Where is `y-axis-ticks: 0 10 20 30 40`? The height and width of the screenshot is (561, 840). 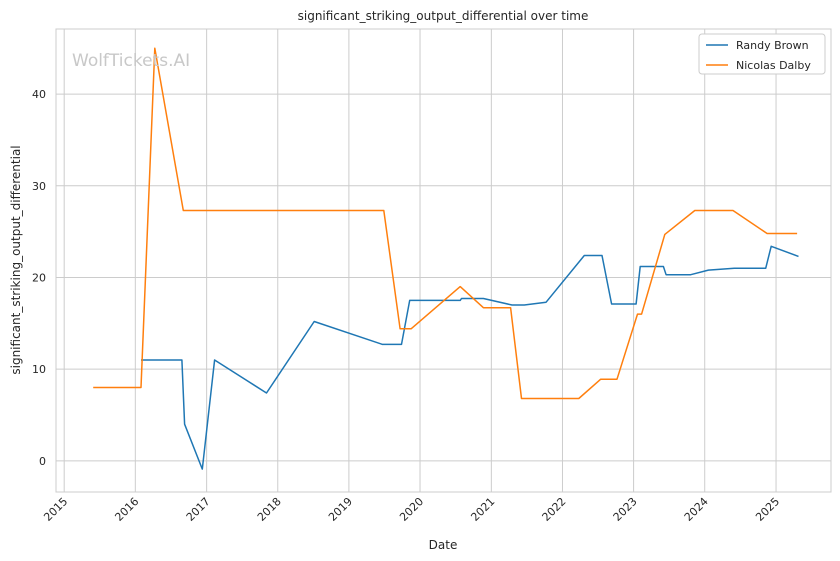
y-axis-ticks: 0 10 20 30 40 is located at coordinates (39, 278).